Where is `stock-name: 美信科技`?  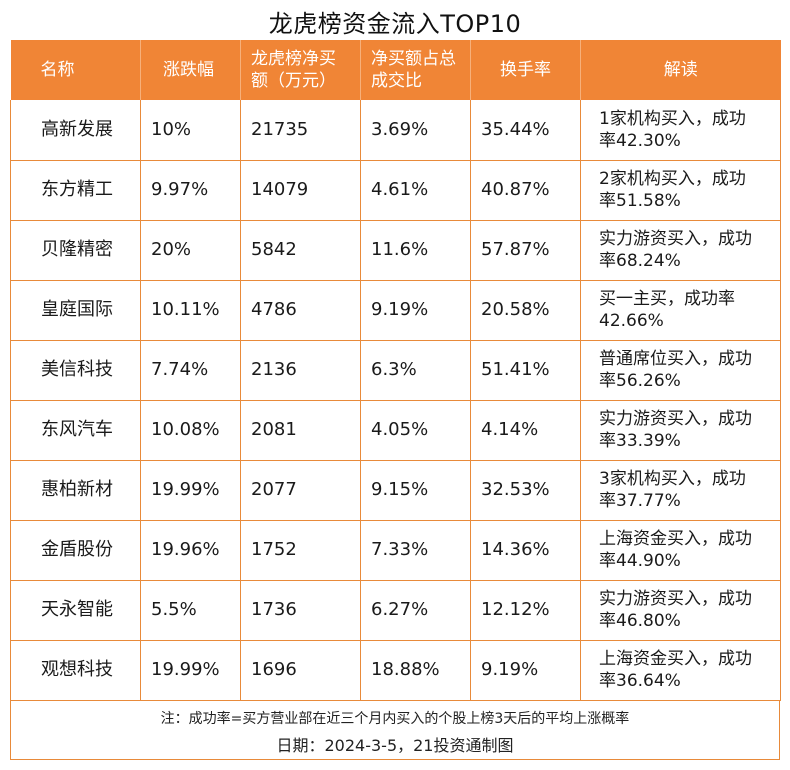 stock-name: 美信科技 is located at coordinates (75, 370).